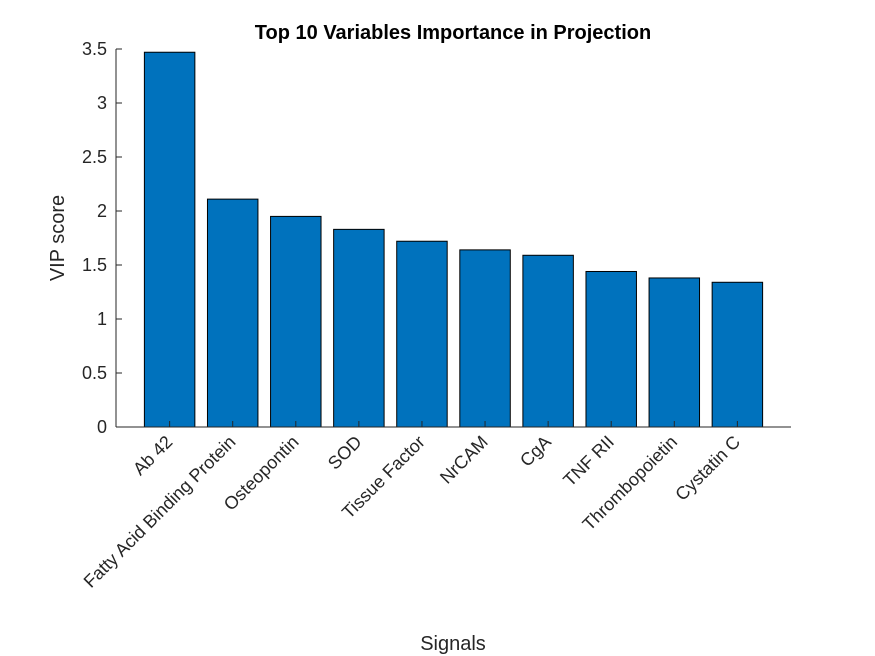  Describe the element at coordinates (102, 319) in the screenshot. I see `y-tick-label: 1` at that location.